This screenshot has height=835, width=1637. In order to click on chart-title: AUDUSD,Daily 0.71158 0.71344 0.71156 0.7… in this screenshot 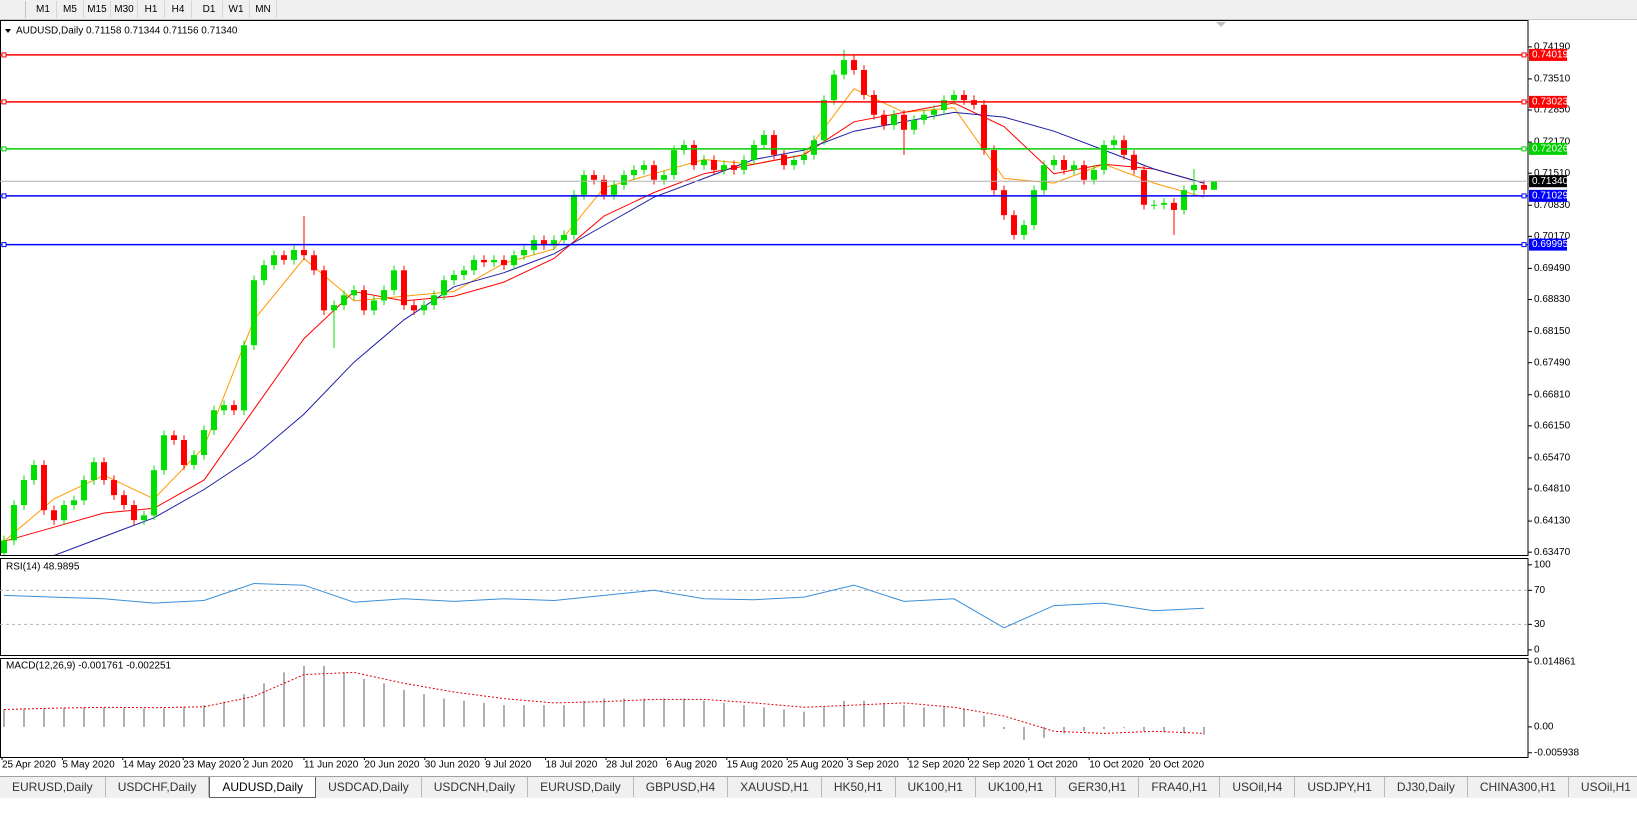, I will do `click(127, 31)`.